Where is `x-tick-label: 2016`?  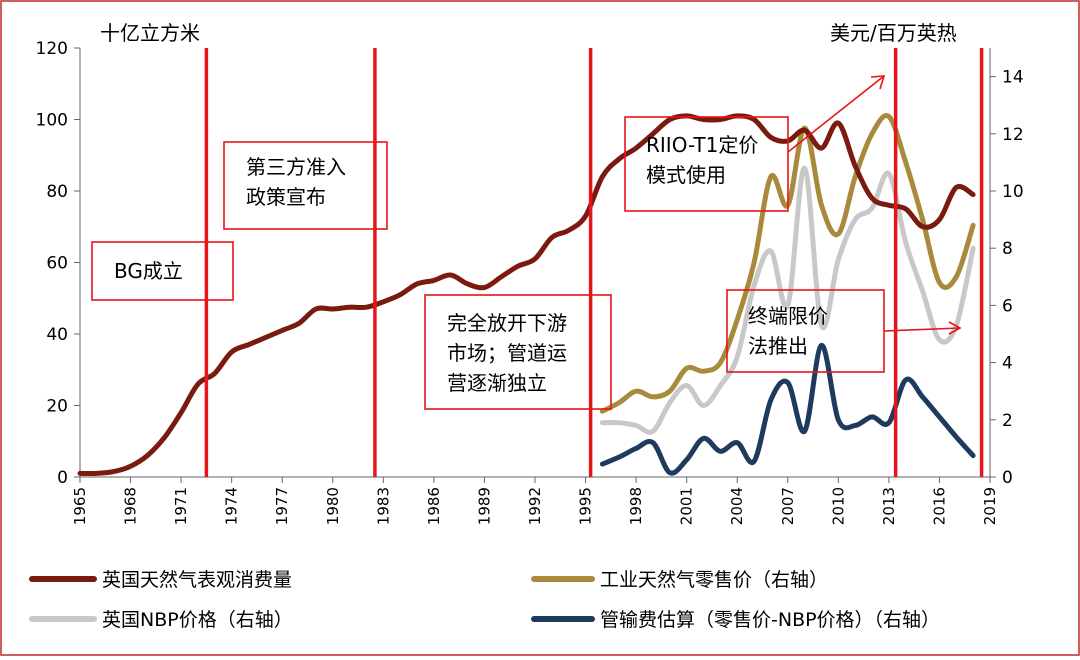 x-tick-label: 2016 is located at coordinates (939, 506).